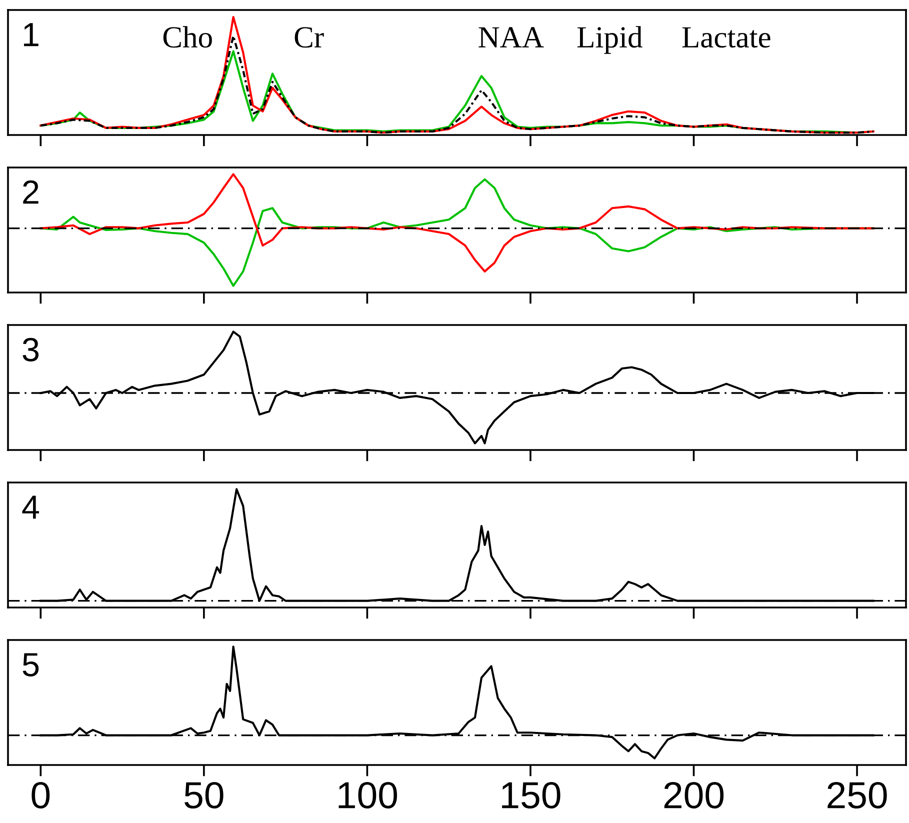 The height and width of the screenshot is (823, 909). I want to click on chart-title: 4, so click(31, 507).